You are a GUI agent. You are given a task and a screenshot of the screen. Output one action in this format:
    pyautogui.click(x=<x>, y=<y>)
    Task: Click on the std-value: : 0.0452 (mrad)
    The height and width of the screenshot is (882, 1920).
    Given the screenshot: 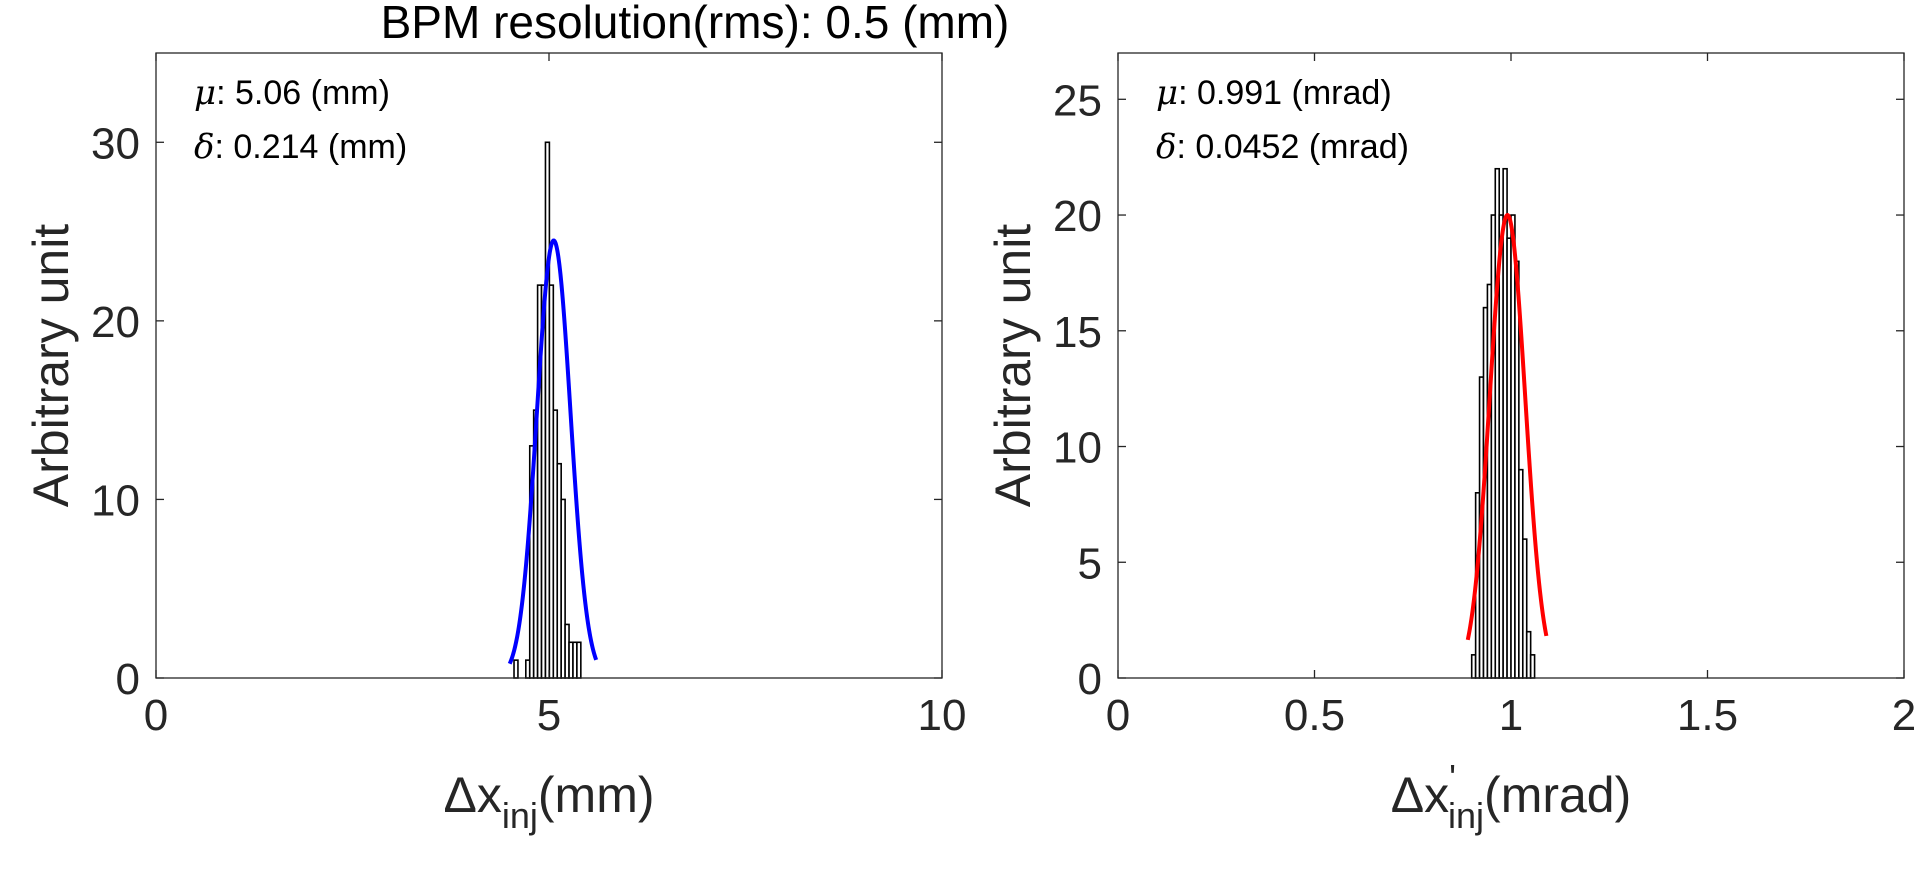 What is the action you would take?
    pyautogui.click(x=1292, y=147)
    